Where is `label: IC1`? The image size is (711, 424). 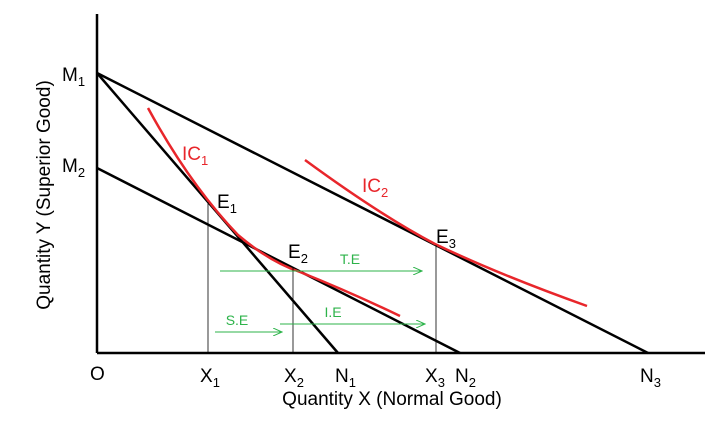 label: IC1 is located at coordinates (195, 156).